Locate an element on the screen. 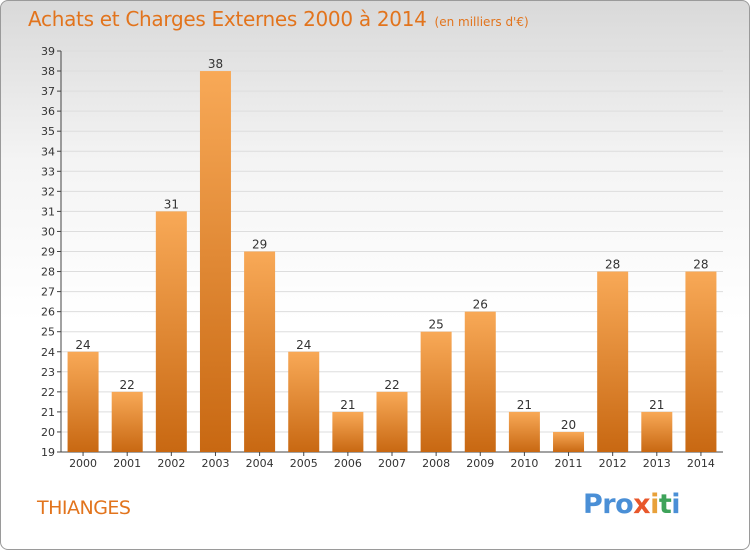  x-tick-label: 2007 is located at coordinates (392, 463).